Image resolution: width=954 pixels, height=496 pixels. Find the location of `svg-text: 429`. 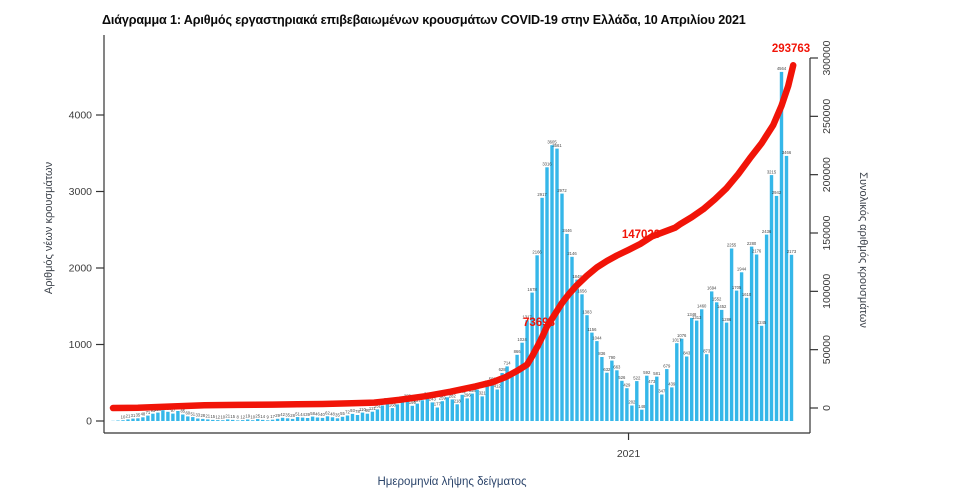

svg-text: 429 is located at coordinates (627, 384).